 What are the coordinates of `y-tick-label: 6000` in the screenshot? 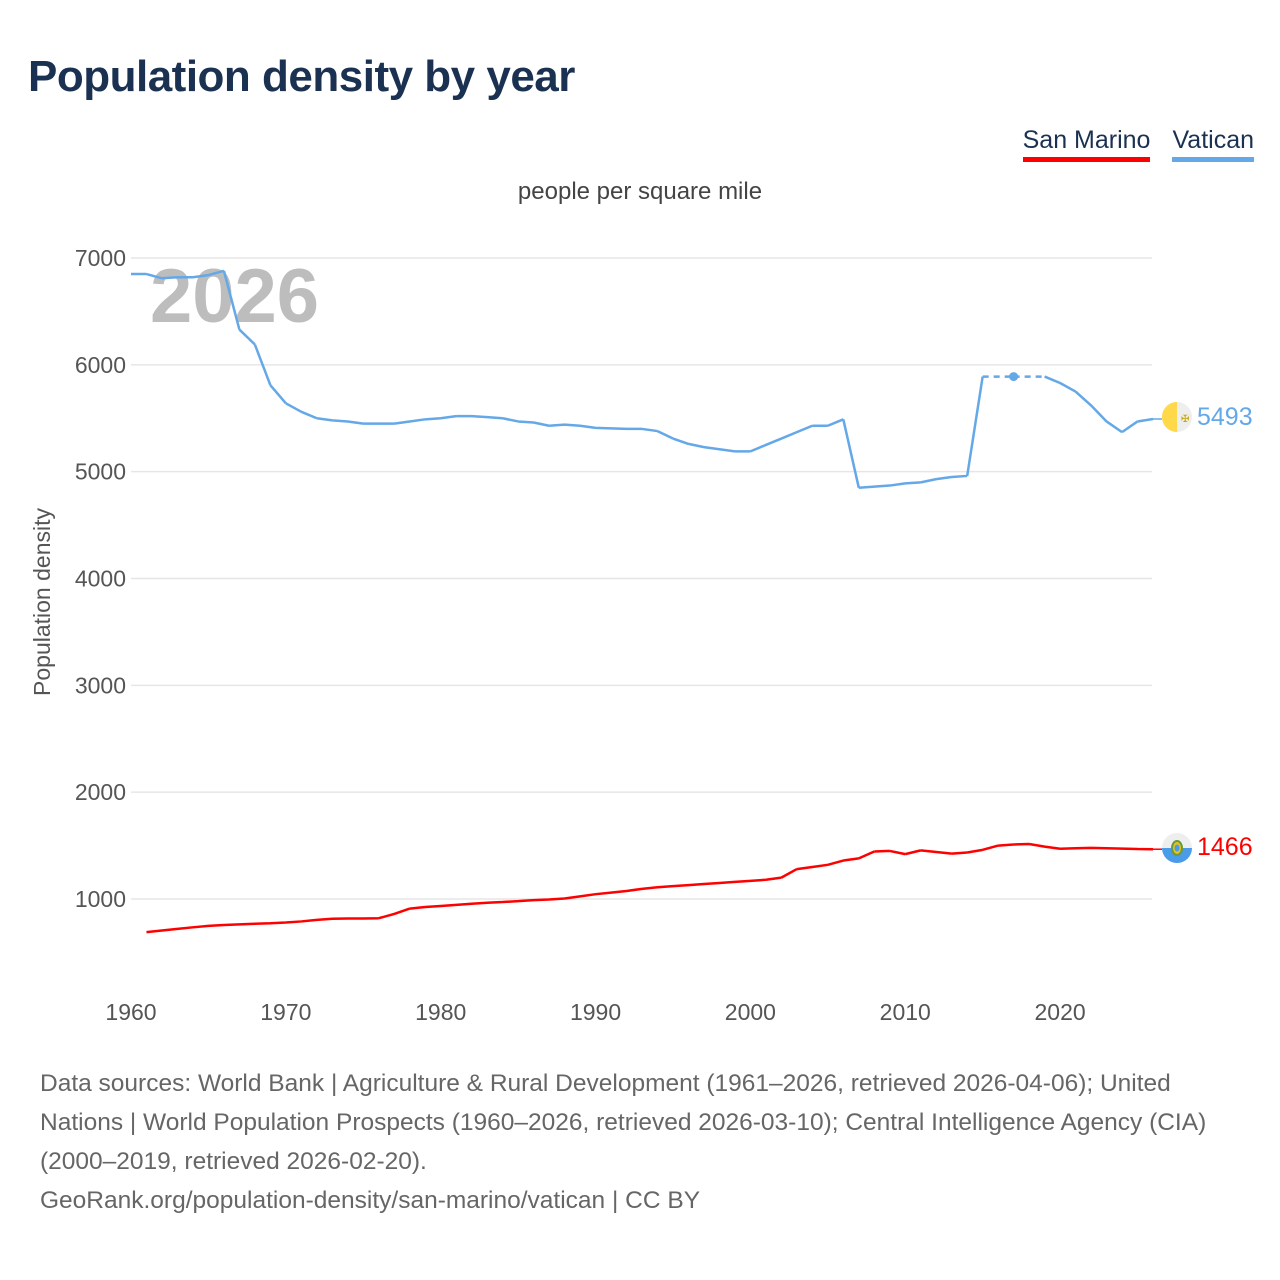 It's located at (100, 365).